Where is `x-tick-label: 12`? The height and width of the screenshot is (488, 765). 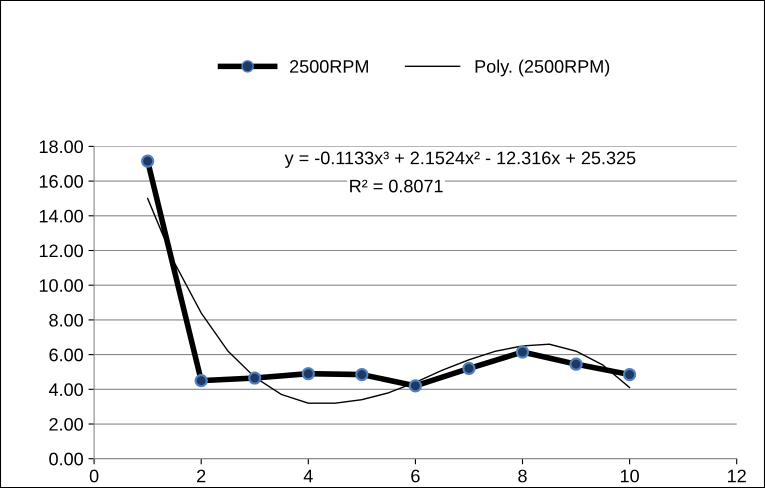 x-tick-label: 12 is located at coordinates (737, 476).